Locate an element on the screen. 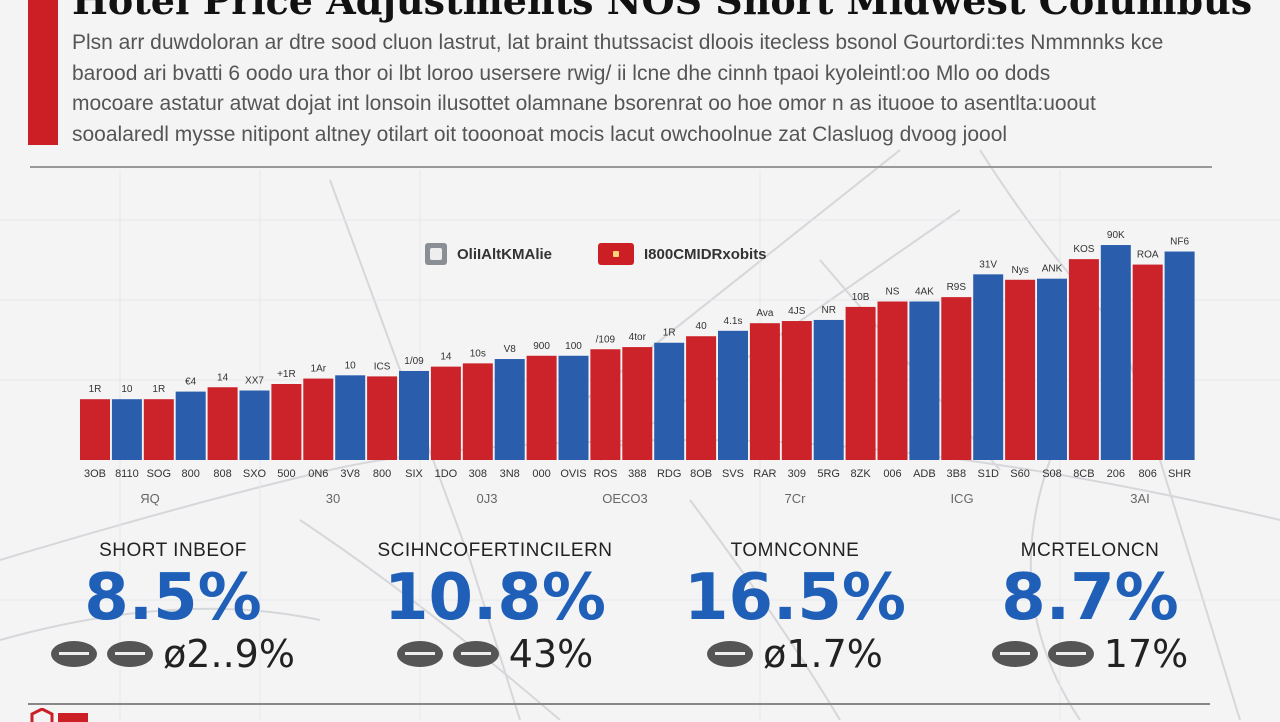  data-label: /109 is located at coordinates (606, 339).